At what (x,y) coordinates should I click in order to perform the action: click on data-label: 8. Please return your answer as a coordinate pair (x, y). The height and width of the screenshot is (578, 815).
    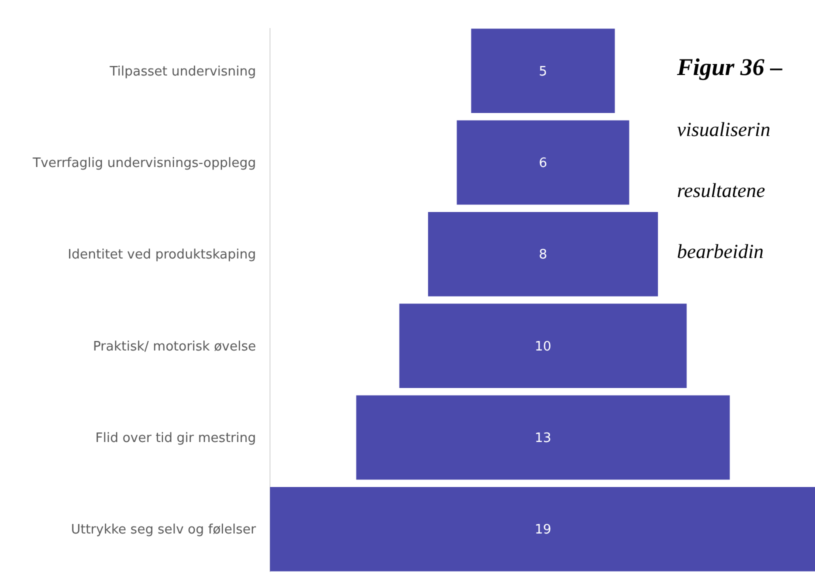
    Looking at the image, I should click on (543, 255).